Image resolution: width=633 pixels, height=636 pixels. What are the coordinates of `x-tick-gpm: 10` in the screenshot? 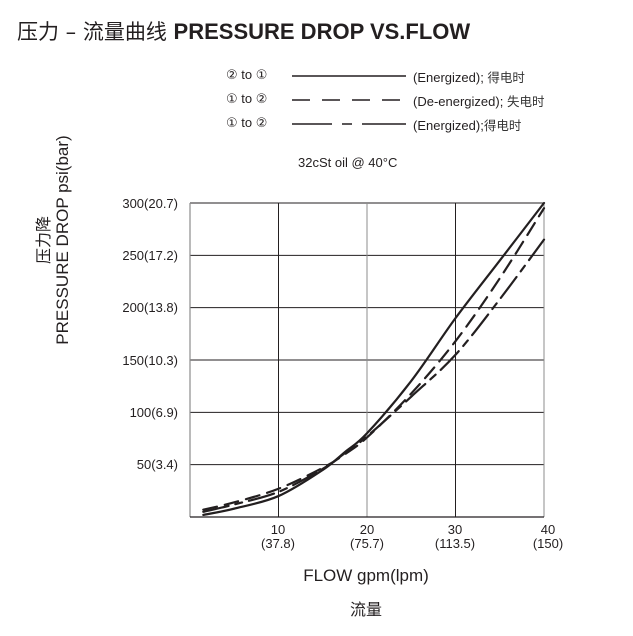 It's located at (278, 529).